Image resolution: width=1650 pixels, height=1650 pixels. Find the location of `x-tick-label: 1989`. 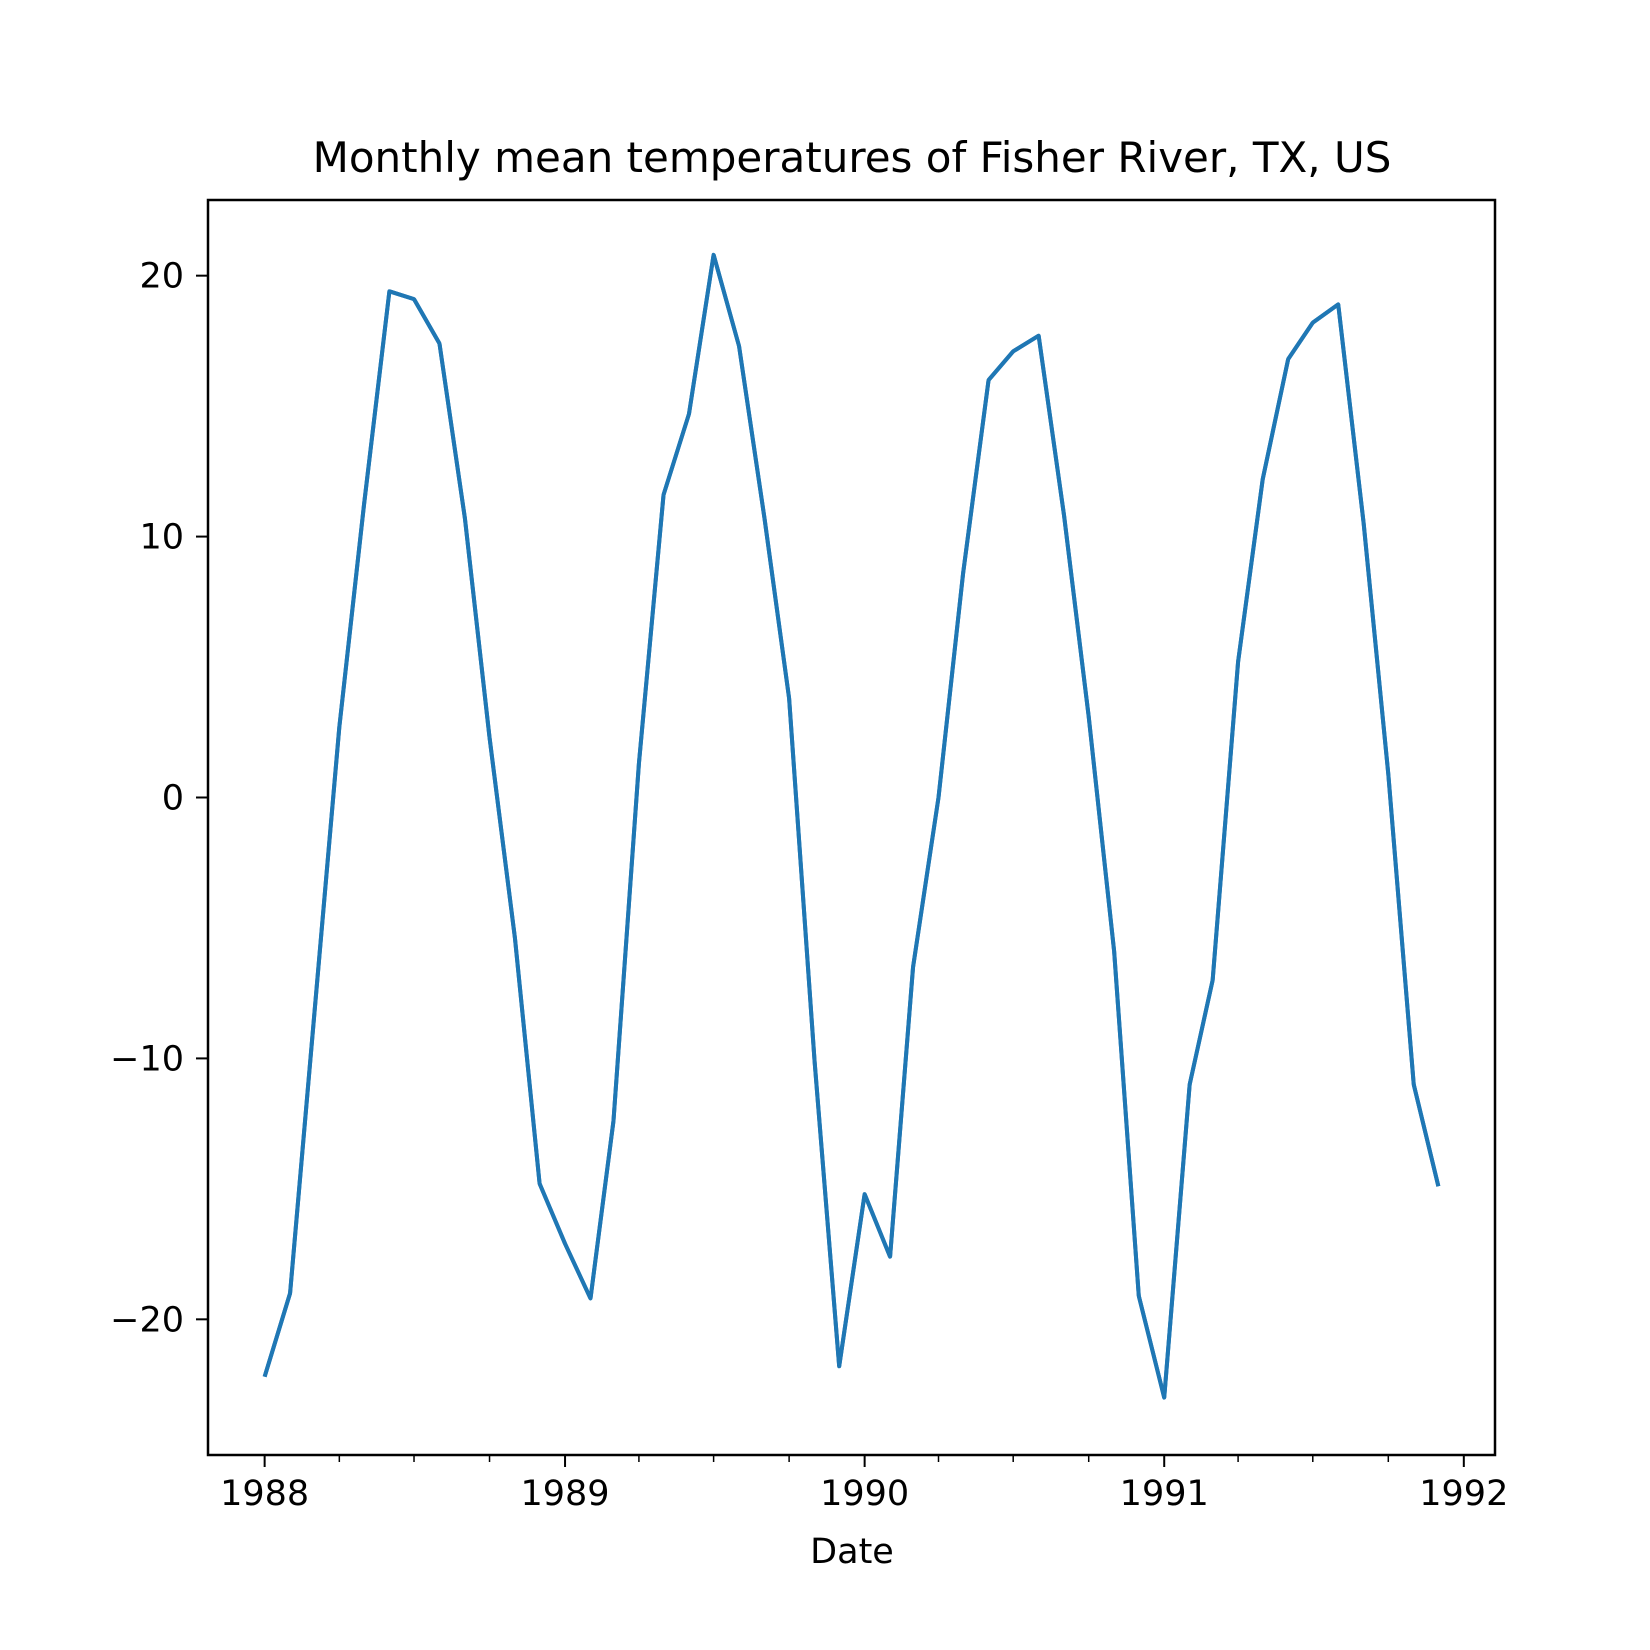

x-tick-label: 1989 is located at coordinates (565, 1494).